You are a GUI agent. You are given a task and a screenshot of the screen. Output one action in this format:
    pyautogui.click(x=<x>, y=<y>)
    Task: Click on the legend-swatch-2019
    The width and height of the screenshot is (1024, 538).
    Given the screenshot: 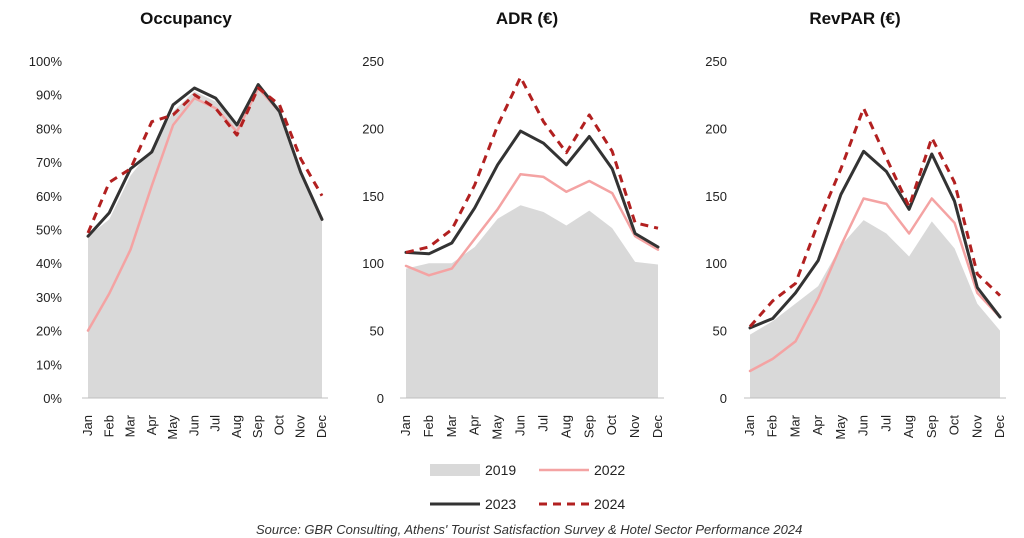 What is the action you would take?
    pyautogui.click(x=455, y=470)
    